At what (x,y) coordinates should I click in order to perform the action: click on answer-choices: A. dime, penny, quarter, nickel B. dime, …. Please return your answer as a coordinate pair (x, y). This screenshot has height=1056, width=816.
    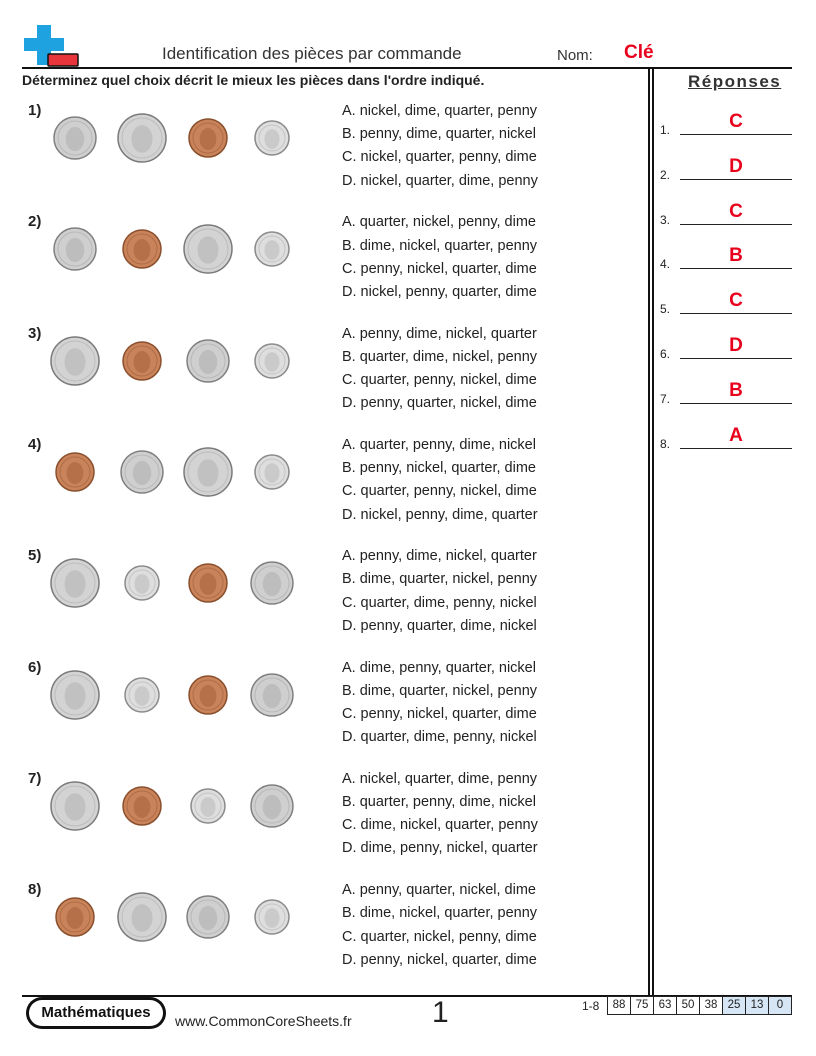
    Looking at the image, I should click on (439, 703).